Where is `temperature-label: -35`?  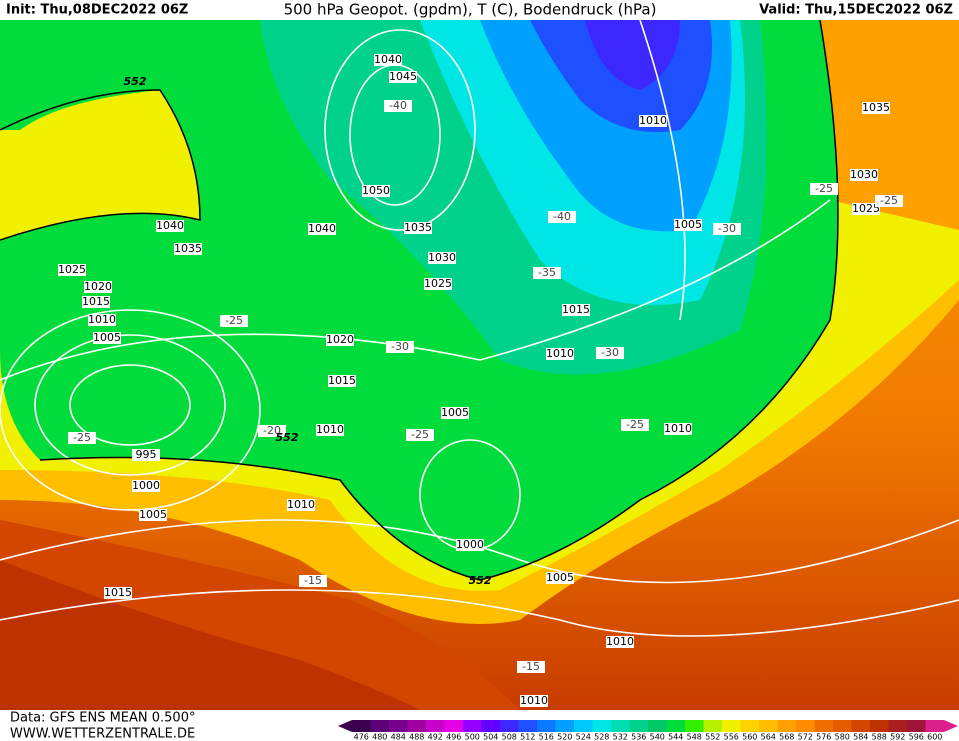 temperature-label: -35 is located at coordinates (547, 272).